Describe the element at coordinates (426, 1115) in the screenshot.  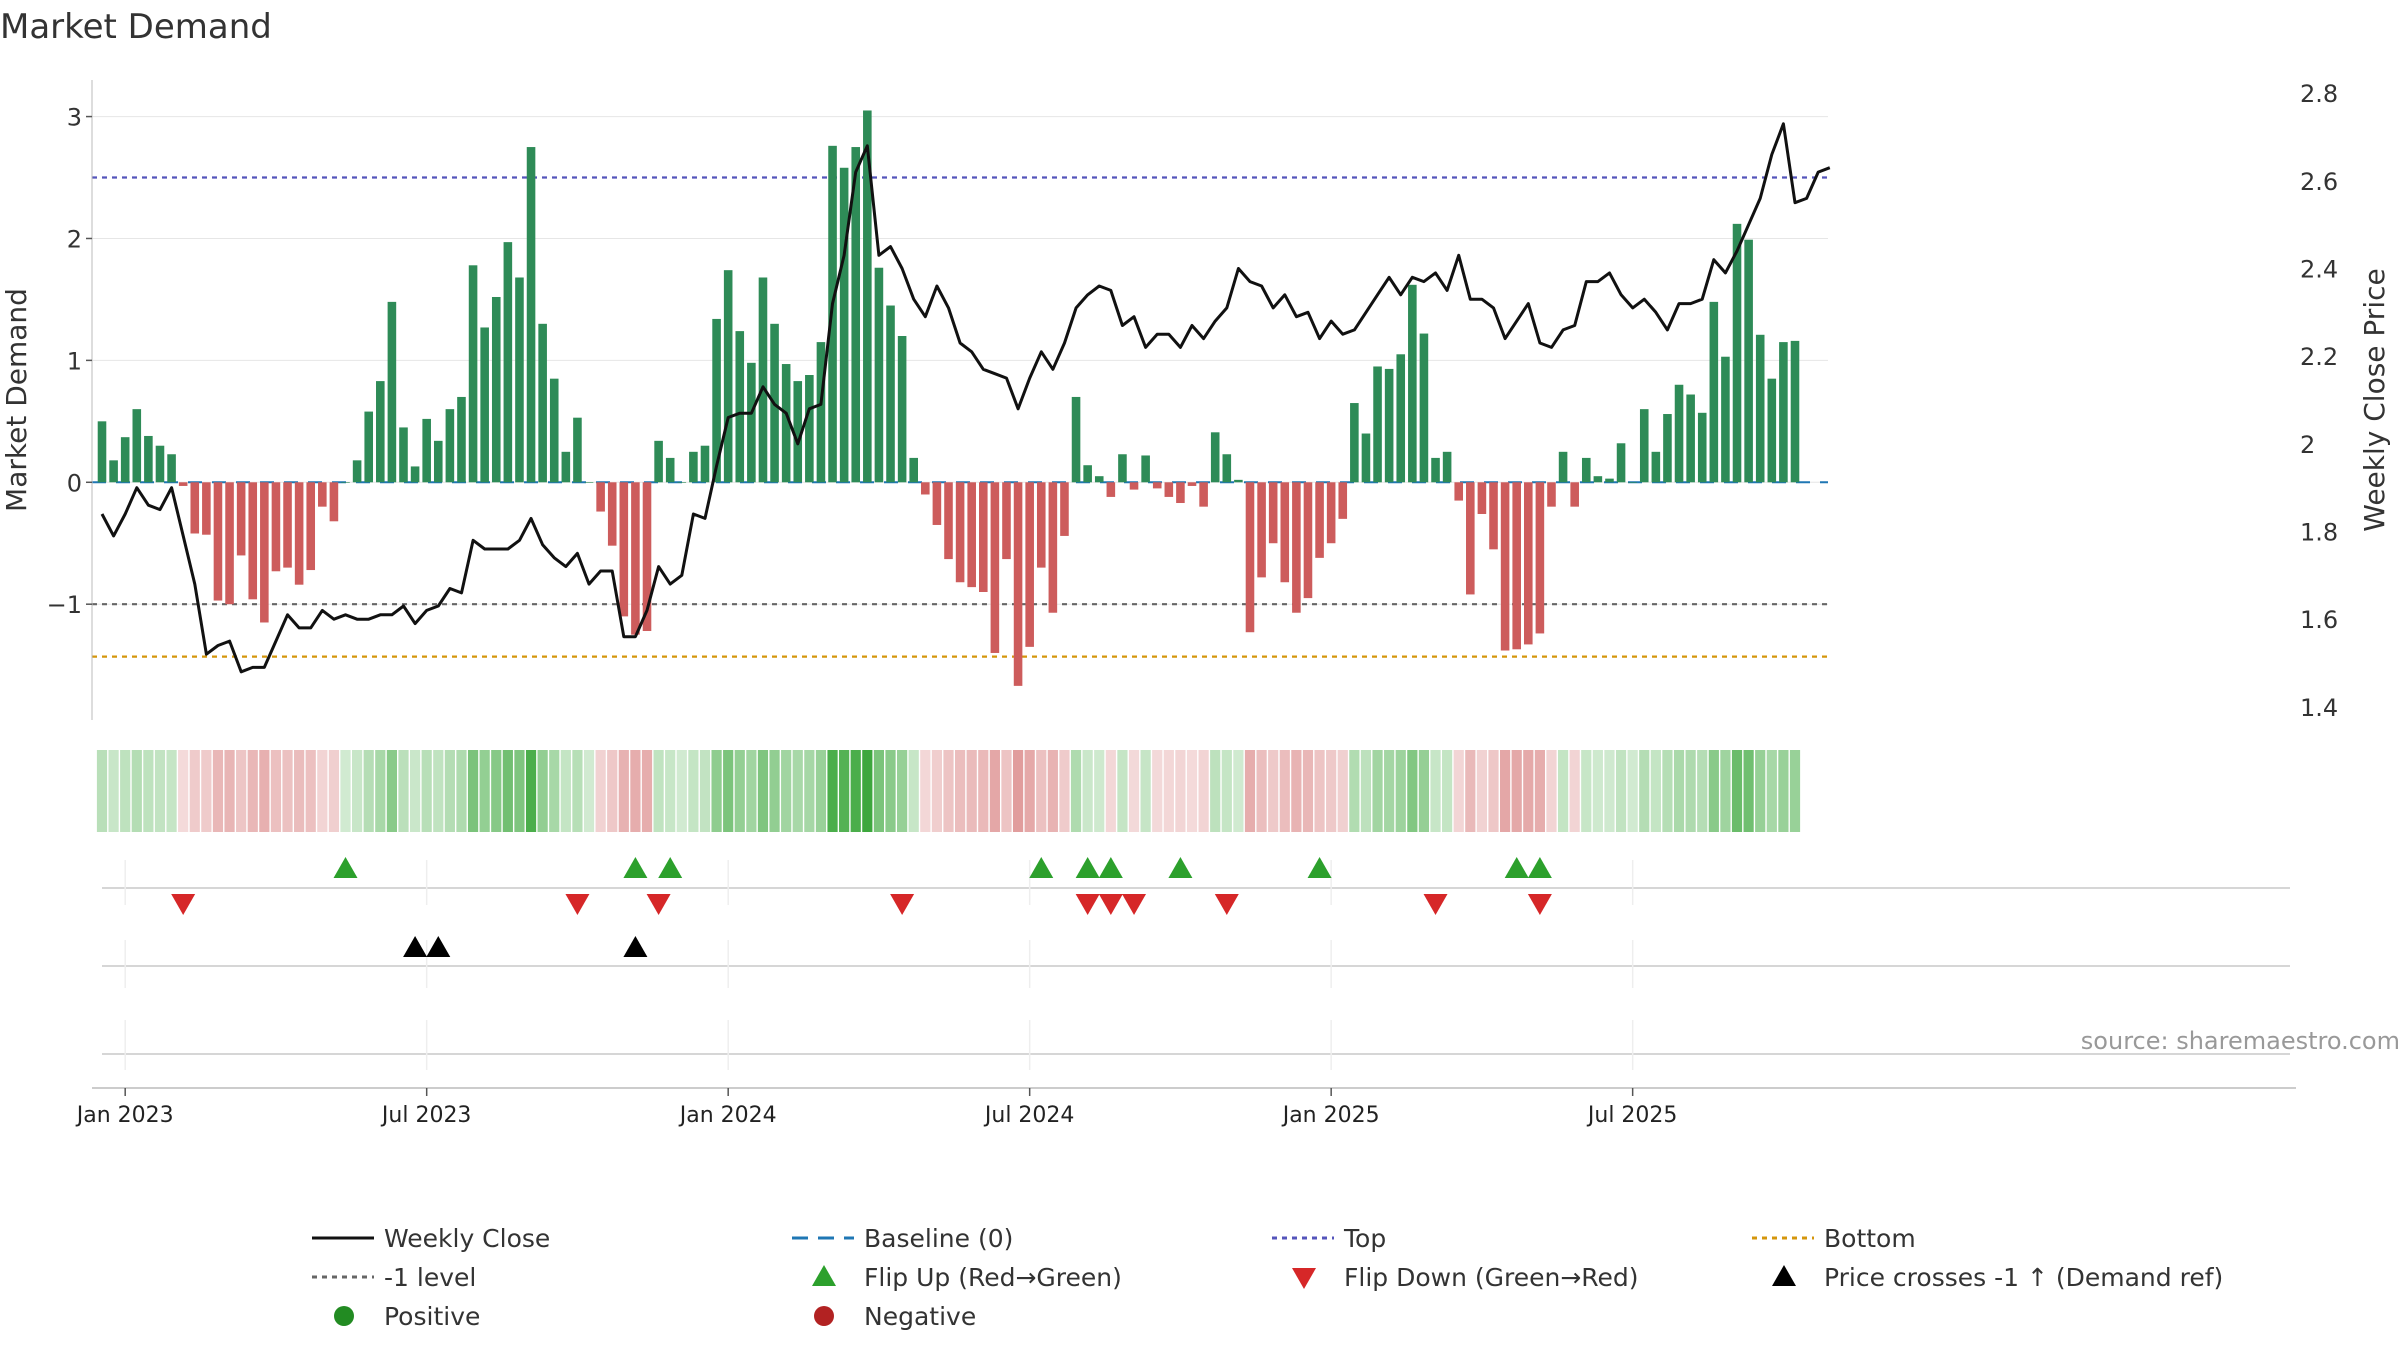
I see `x-tick-label: Jul 2023` at that location.